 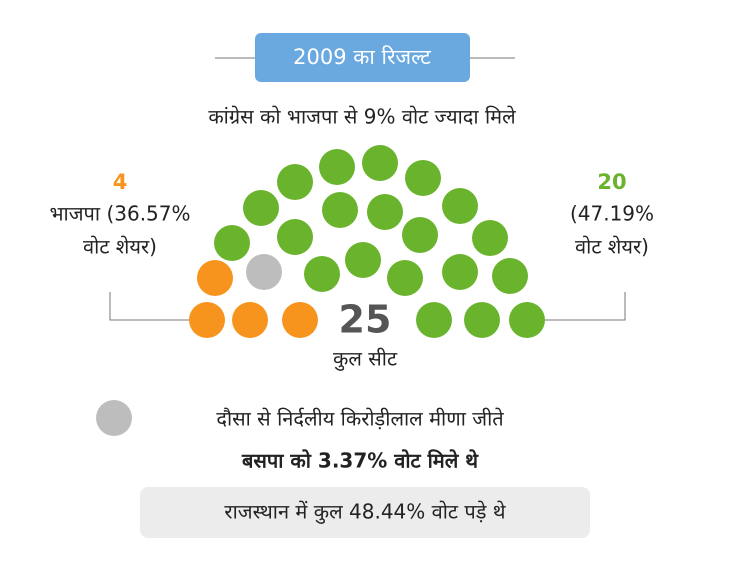 What do you see at coordinates (611, 182) in the screenshot?
I see `seat-count: 20` at bounding box center [611, 182].